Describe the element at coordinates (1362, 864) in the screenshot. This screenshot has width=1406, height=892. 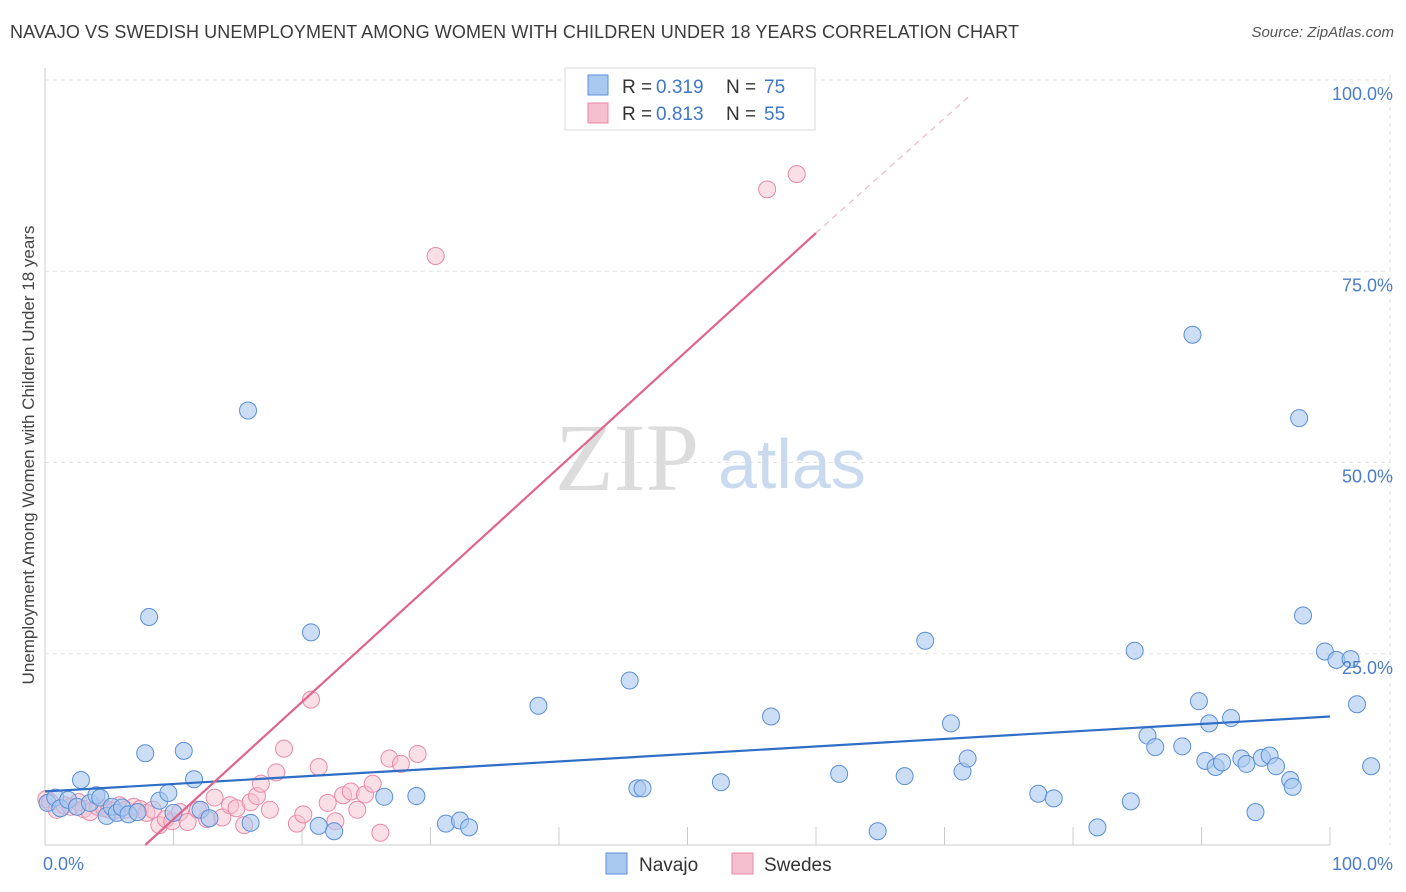
I see `x-tick-label-max: 100.0%` at that location.